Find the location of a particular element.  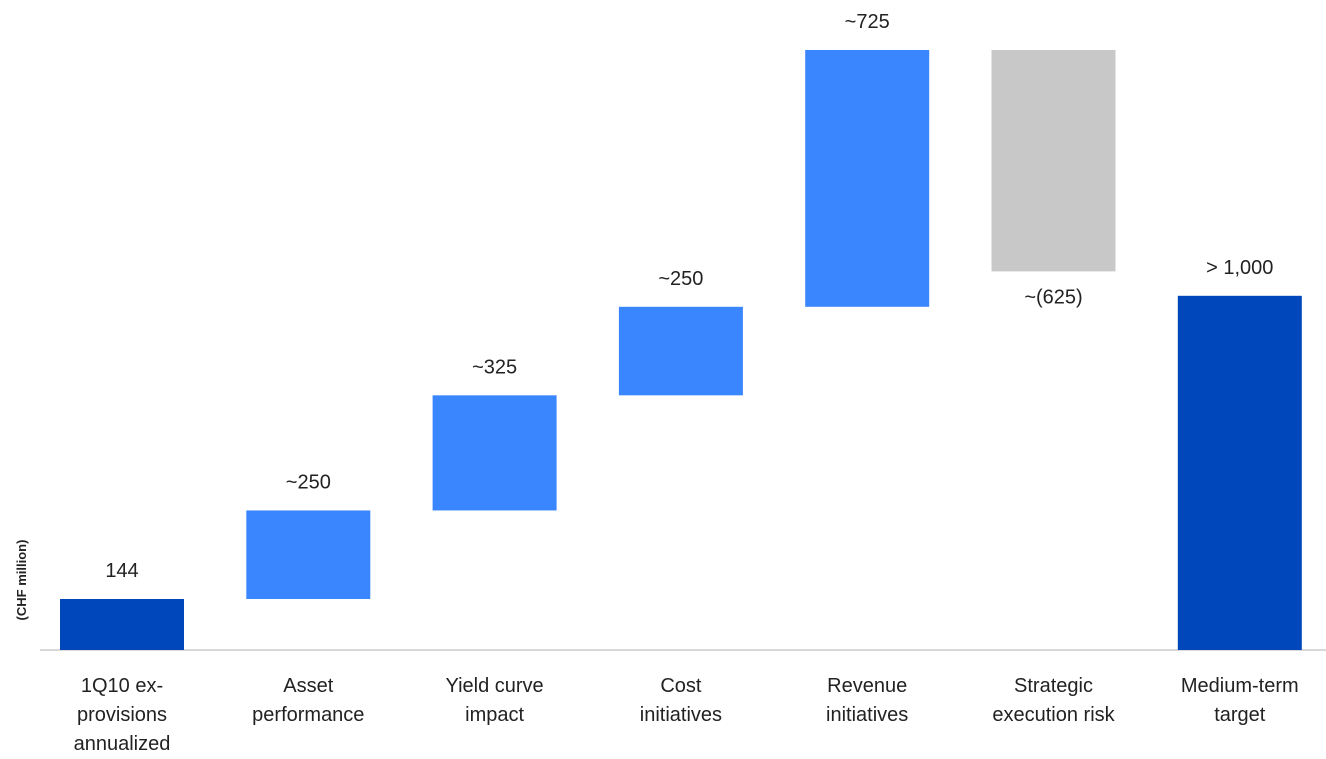

x-tick-label: Cost initiatives is located at coordinates (681, 700).